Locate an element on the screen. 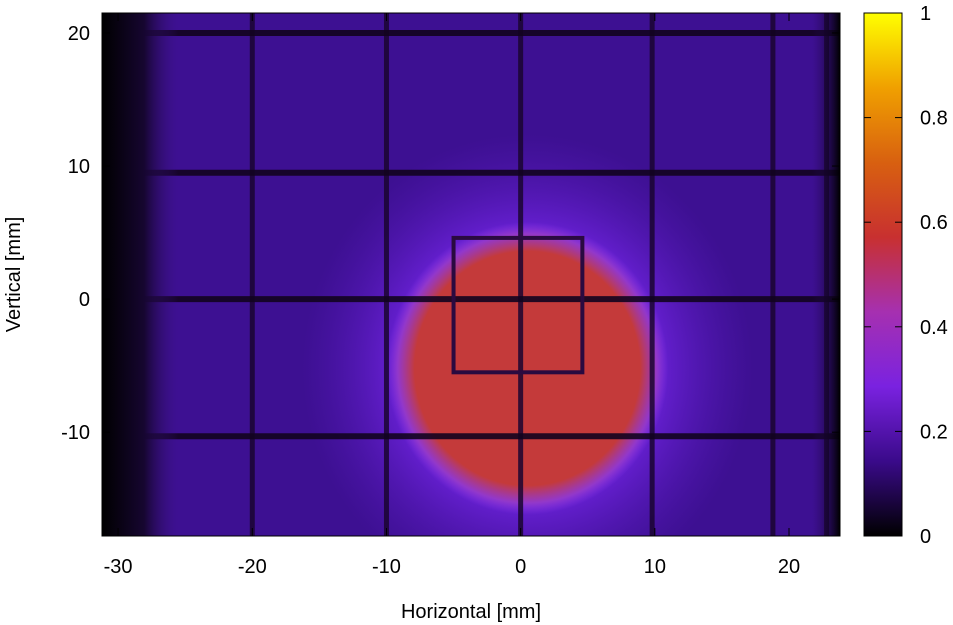 This screenshot has width=953, height=625. x-tick-label: 10 is located at coordinates (655, 567).